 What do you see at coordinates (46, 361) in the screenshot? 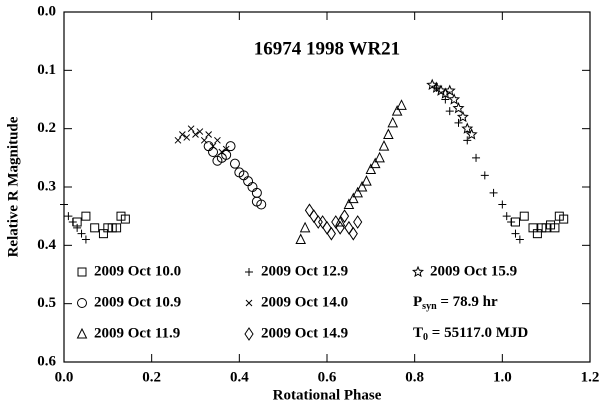
I see `y-tick-label: 0.6` at bounding box center [46, 361].